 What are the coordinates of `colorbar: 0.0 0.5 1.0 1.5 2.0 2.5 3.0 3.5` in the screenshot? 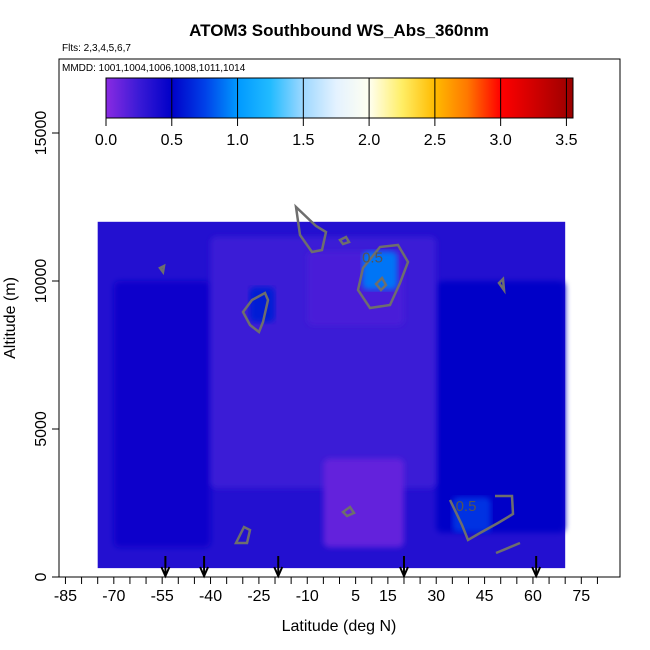 It's located at (336, 113).